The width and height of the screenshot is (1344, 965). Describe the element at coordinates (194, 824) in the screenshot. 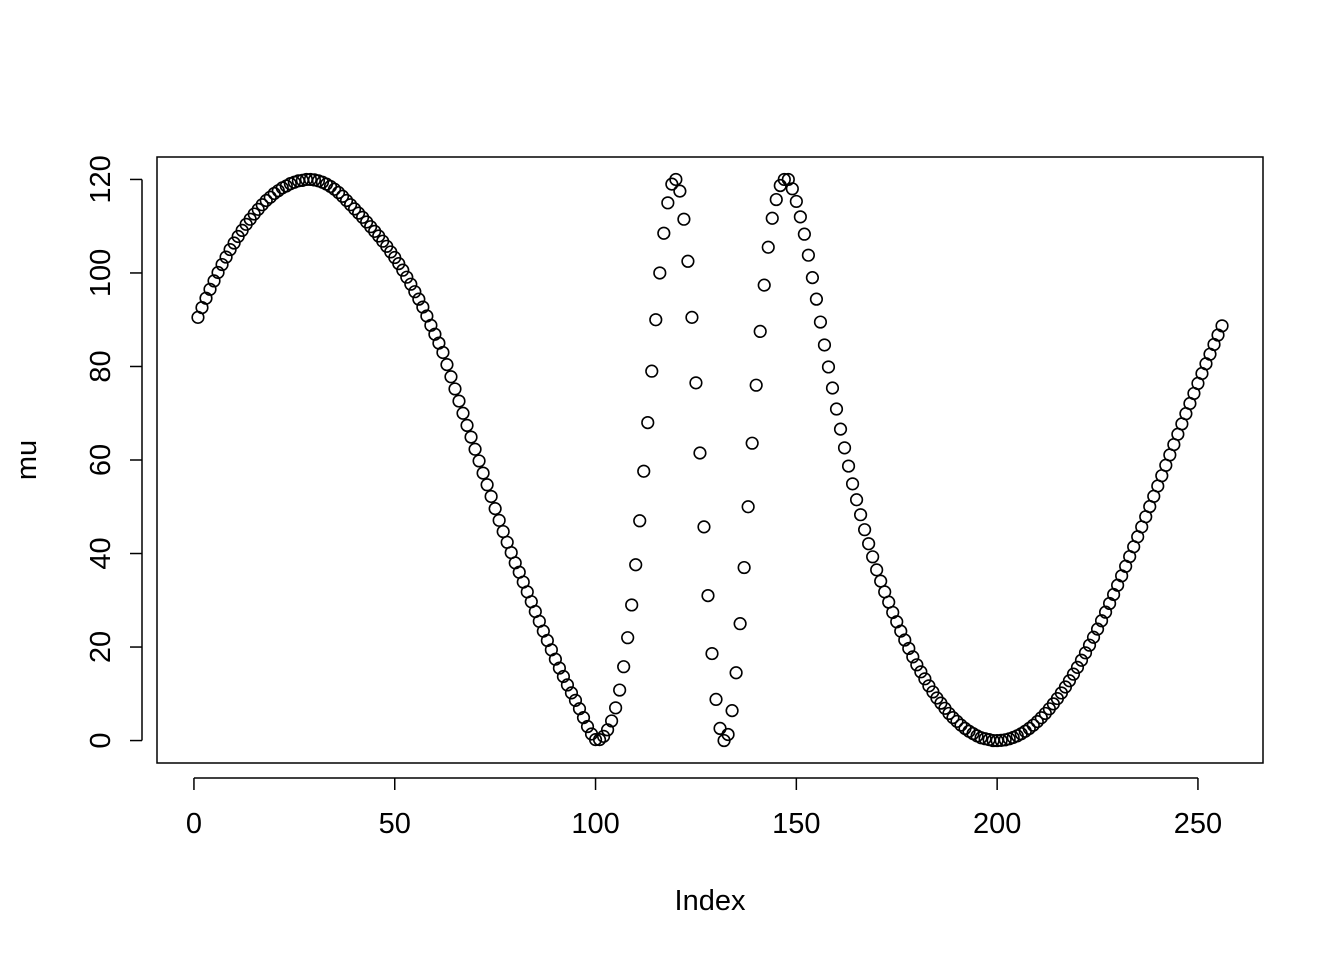

I see `x-tick-label: 0` at that location.